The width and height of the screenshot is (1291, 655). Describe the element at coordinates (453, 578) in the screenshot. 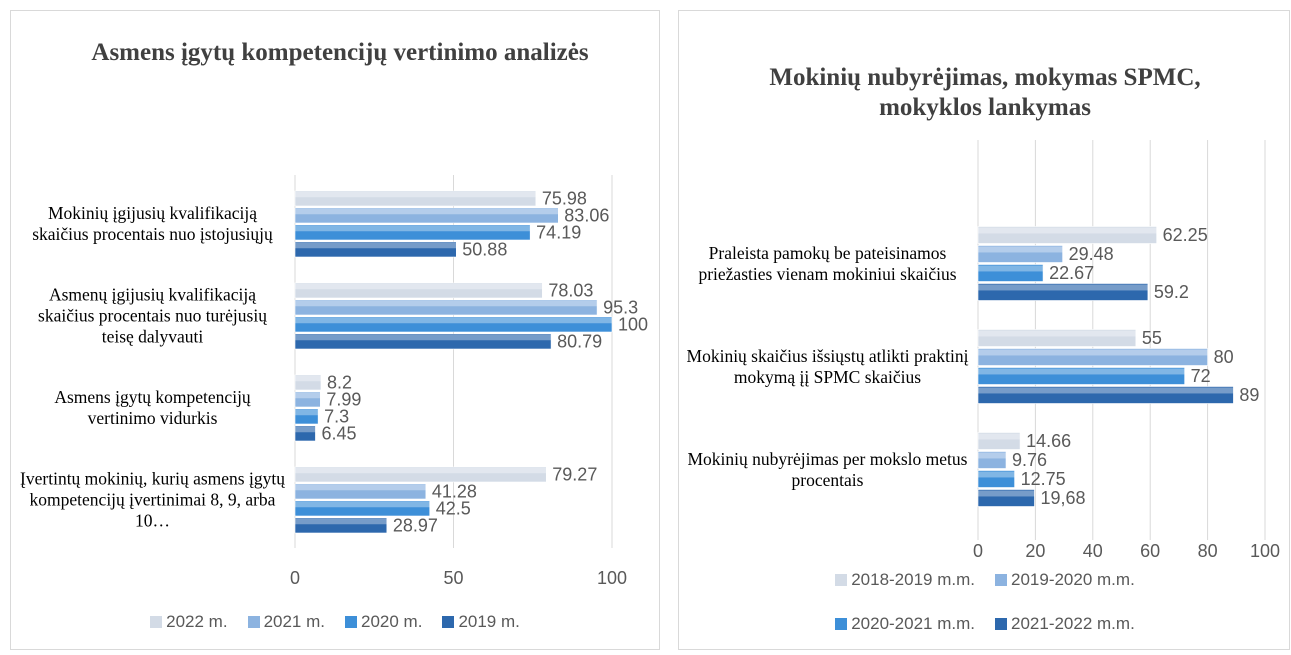

I see `x-tick-label: 50` at that location.